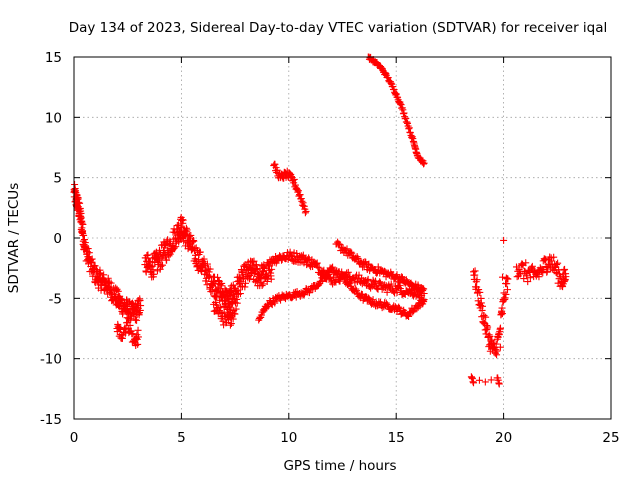  Describe the element at coordinates (53, 118) in the screenshot. I see `y-tick-label: 10` at that location.